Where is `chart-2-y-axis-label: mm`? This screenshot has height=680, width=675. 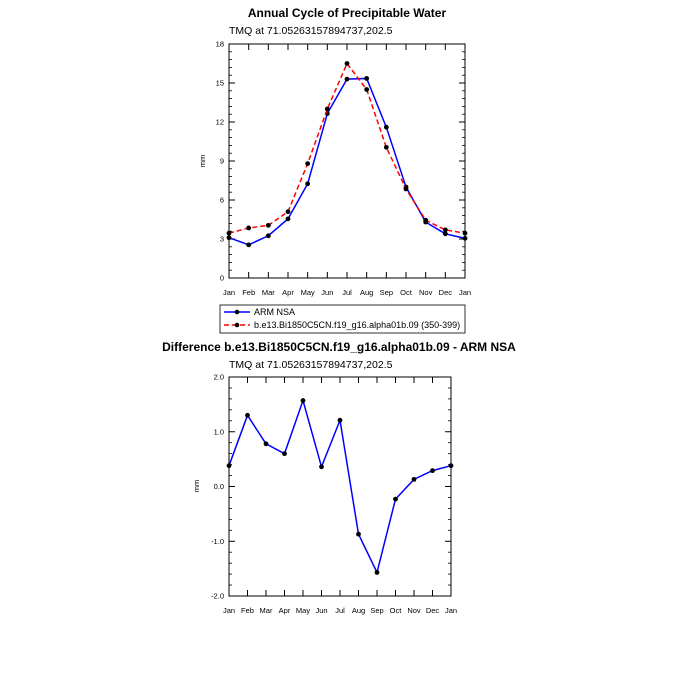
chart-2-y-axis-label: mm is located at coordinates (196, 486).